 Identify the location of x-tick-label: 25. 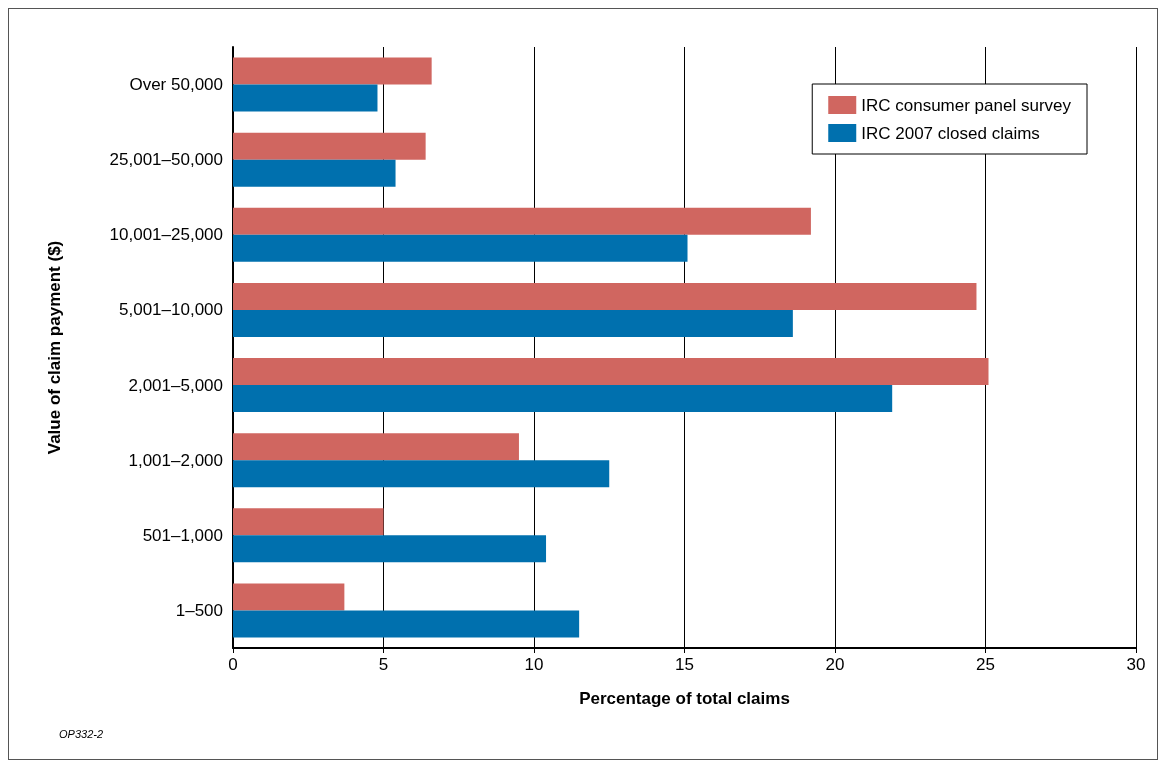
(985, 664).